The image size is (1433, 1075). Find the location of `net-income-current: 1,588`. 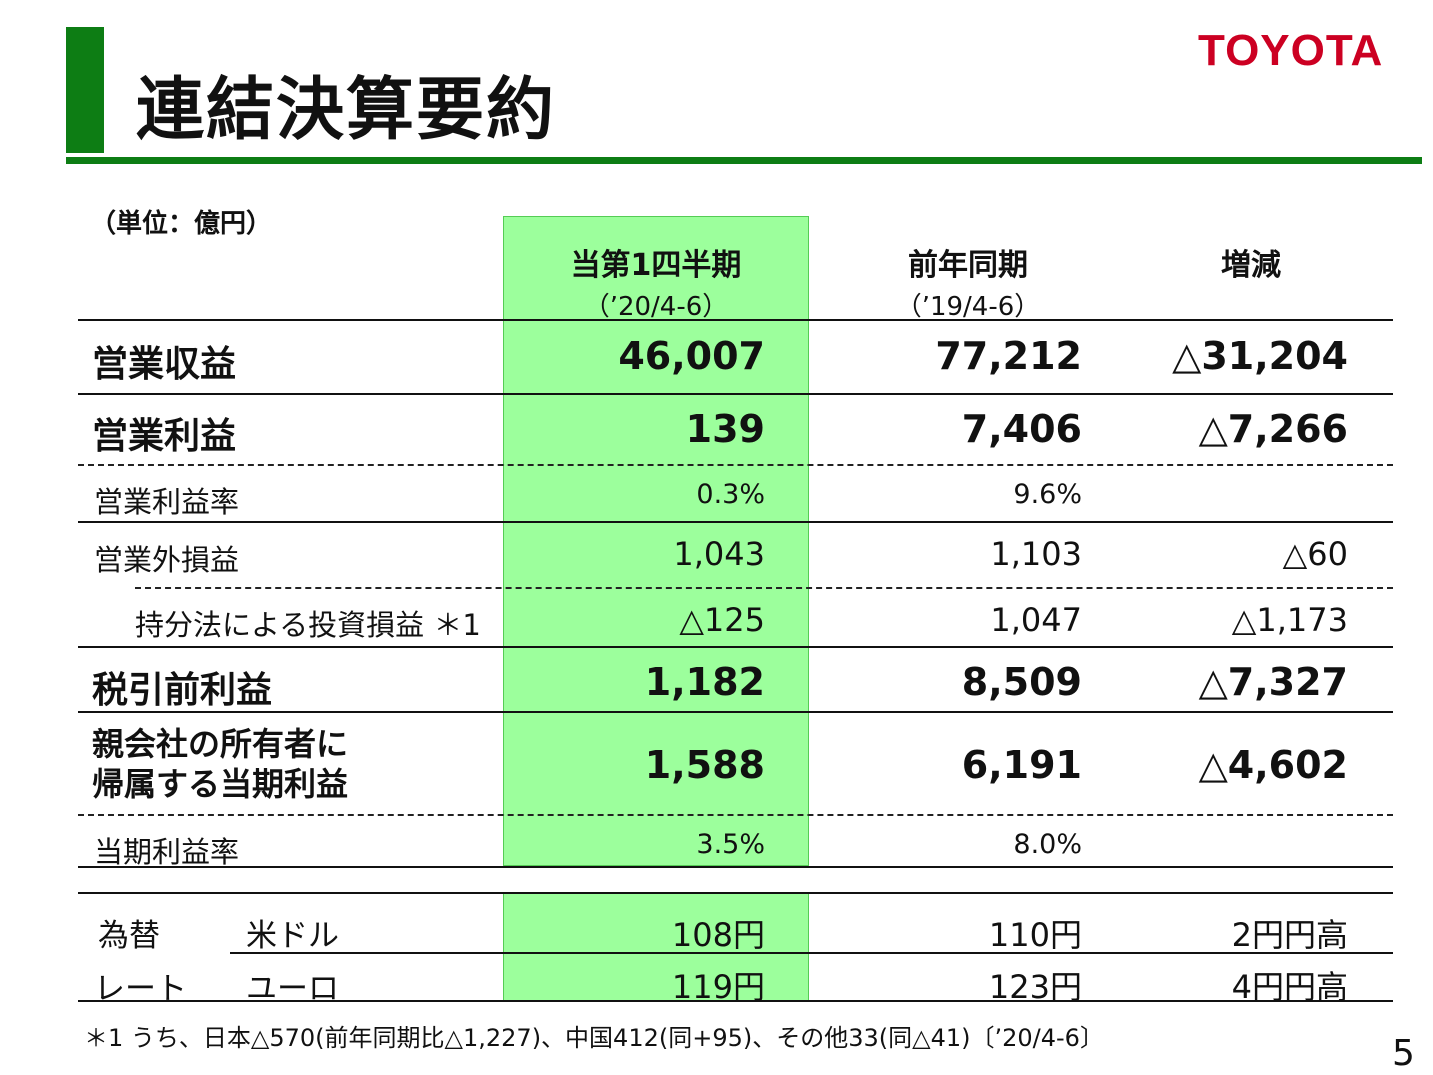

net-income-current: 1,588 is located at coordinates (704, 765).